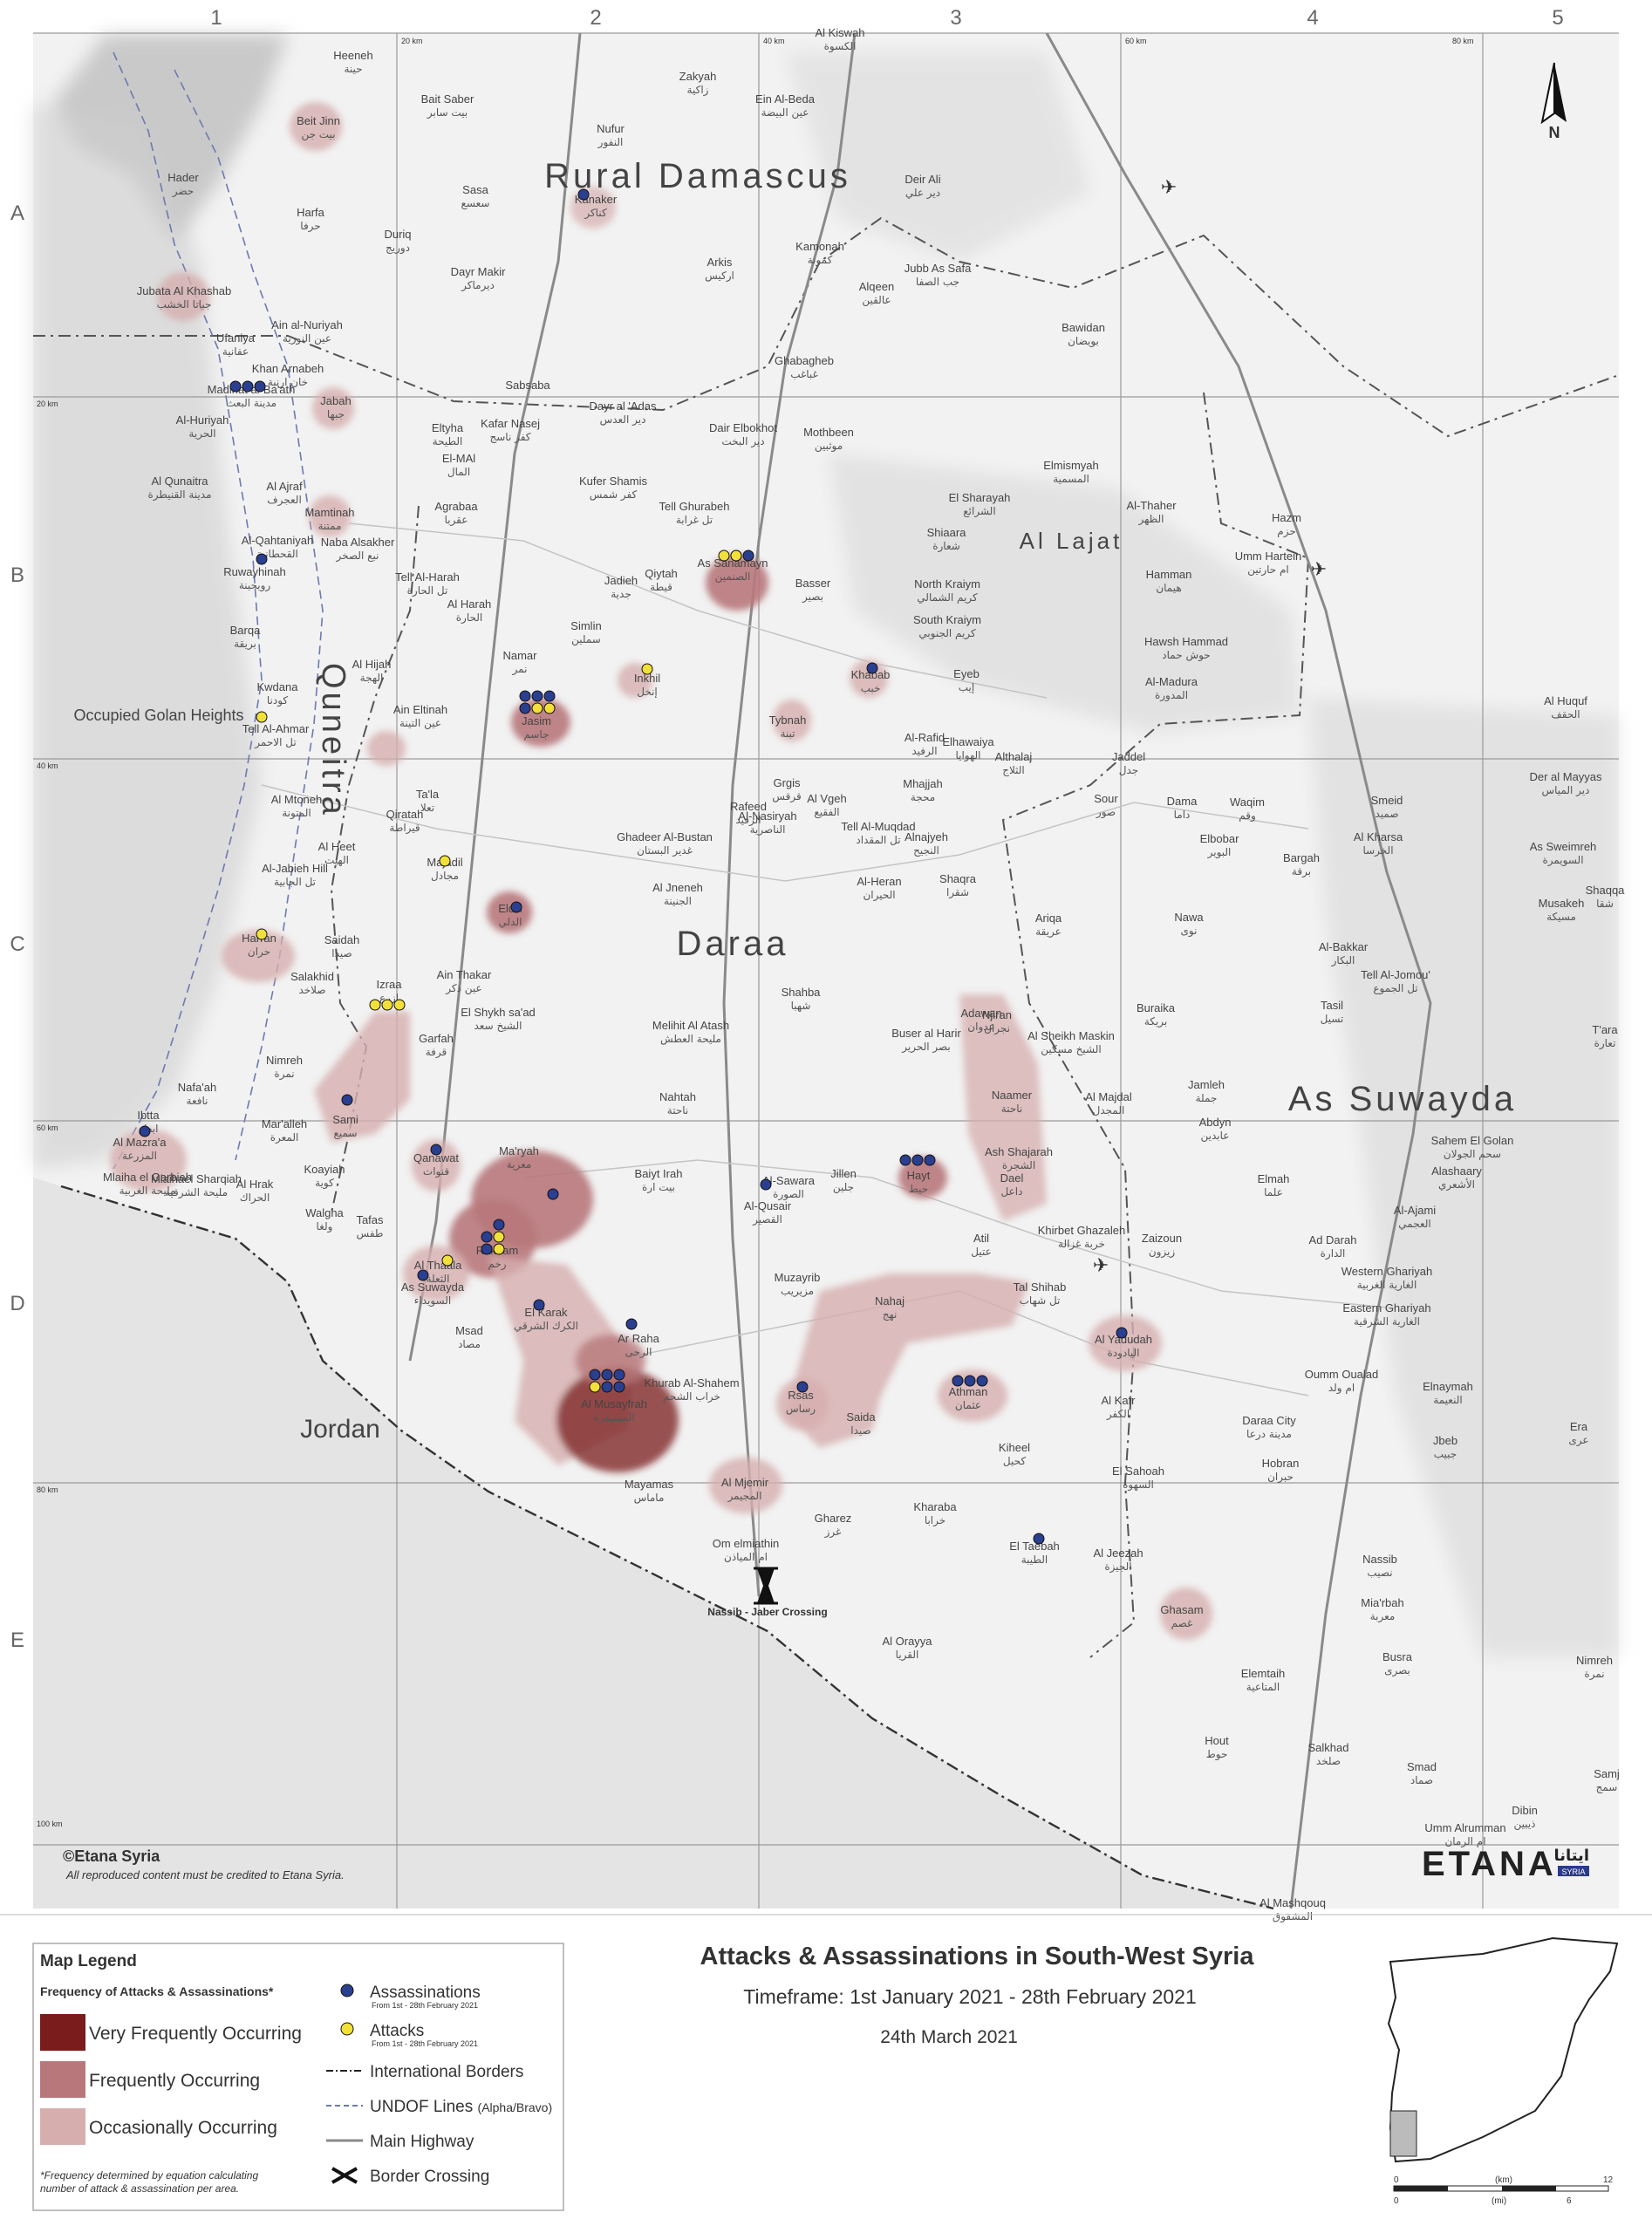  Describe the element at coordinates (1169, 588) in the screenshot. I see `place-name-arabic: هيمان` at that location.